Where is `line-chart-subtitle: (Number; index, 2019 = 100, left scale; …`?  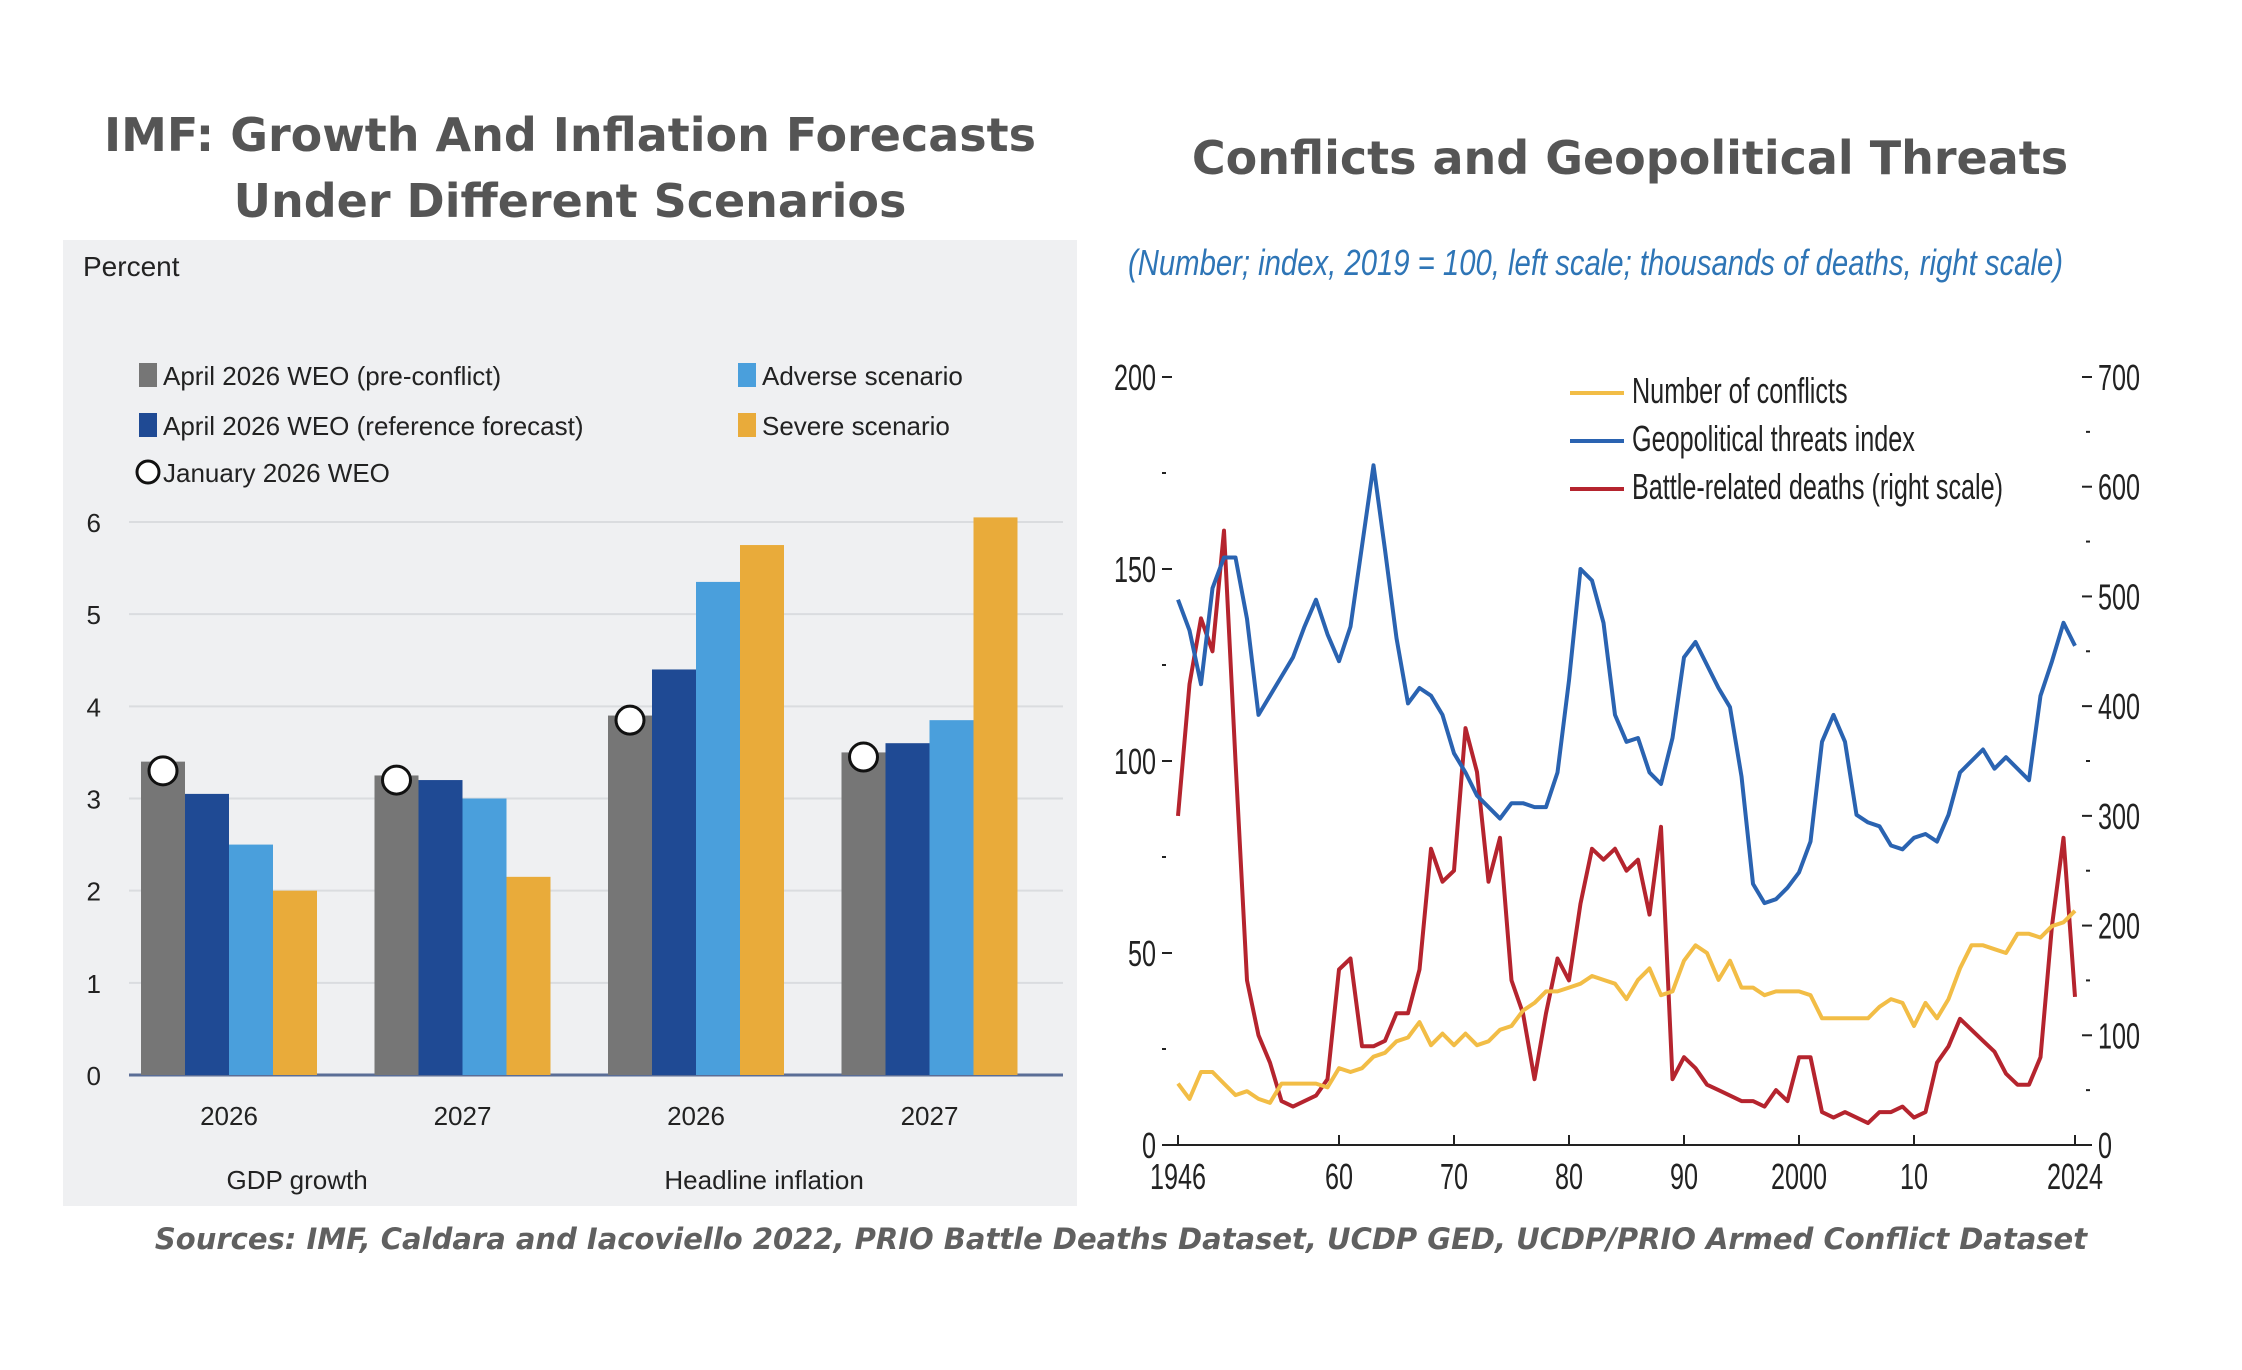 line-chart-subtitle: (Number; index, 2019 = 100, left scale; … is located at coordinates (1595, 262).